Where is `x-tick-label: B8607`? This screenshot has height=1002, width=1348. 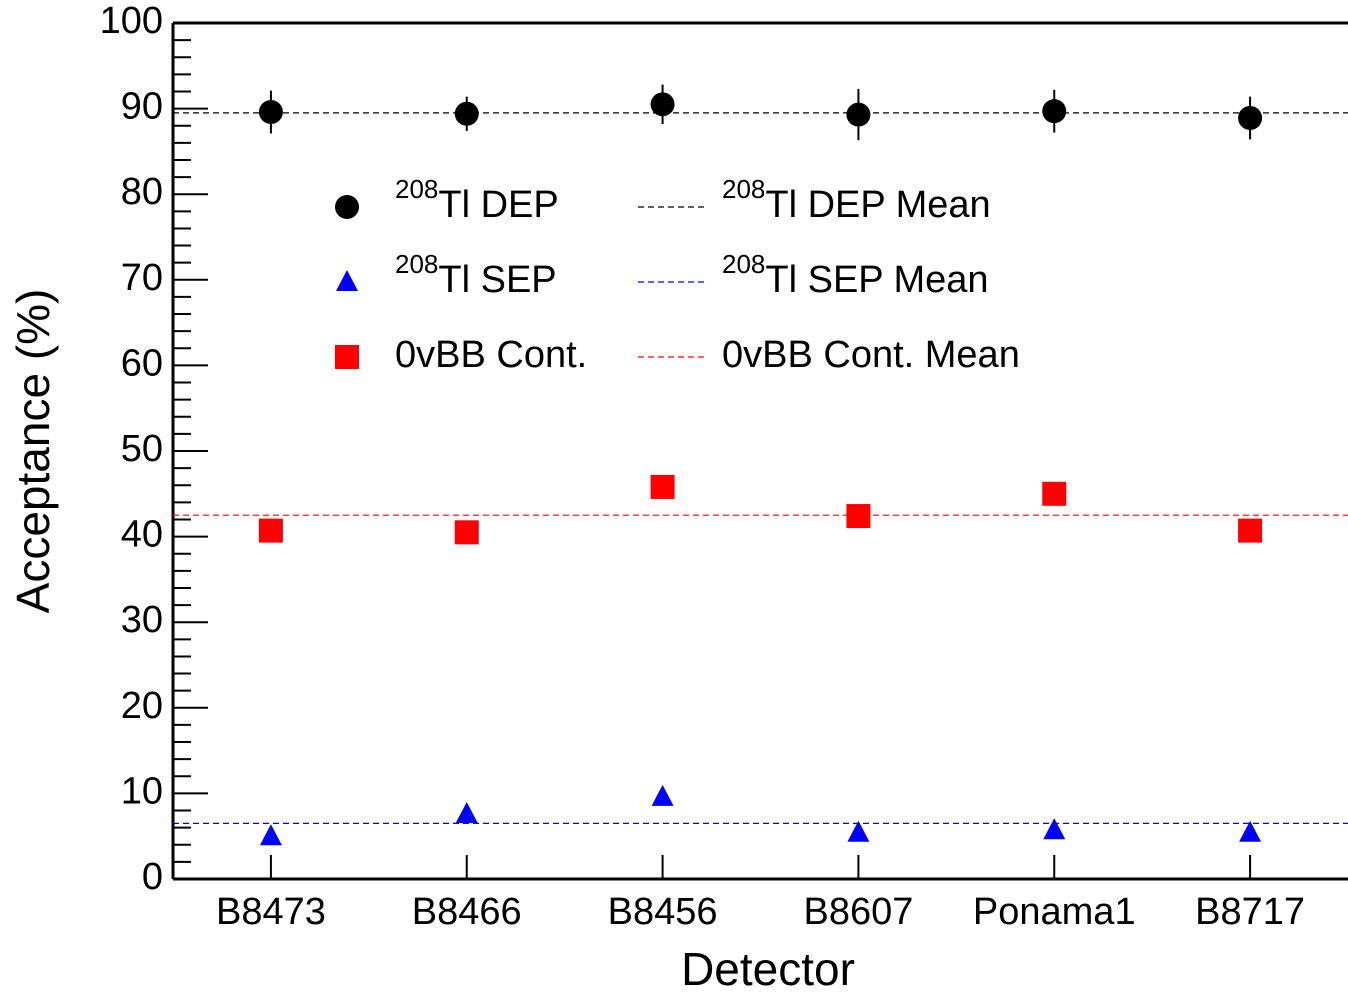 x-tick-label: B8607 is located at coordinates (858, 912).